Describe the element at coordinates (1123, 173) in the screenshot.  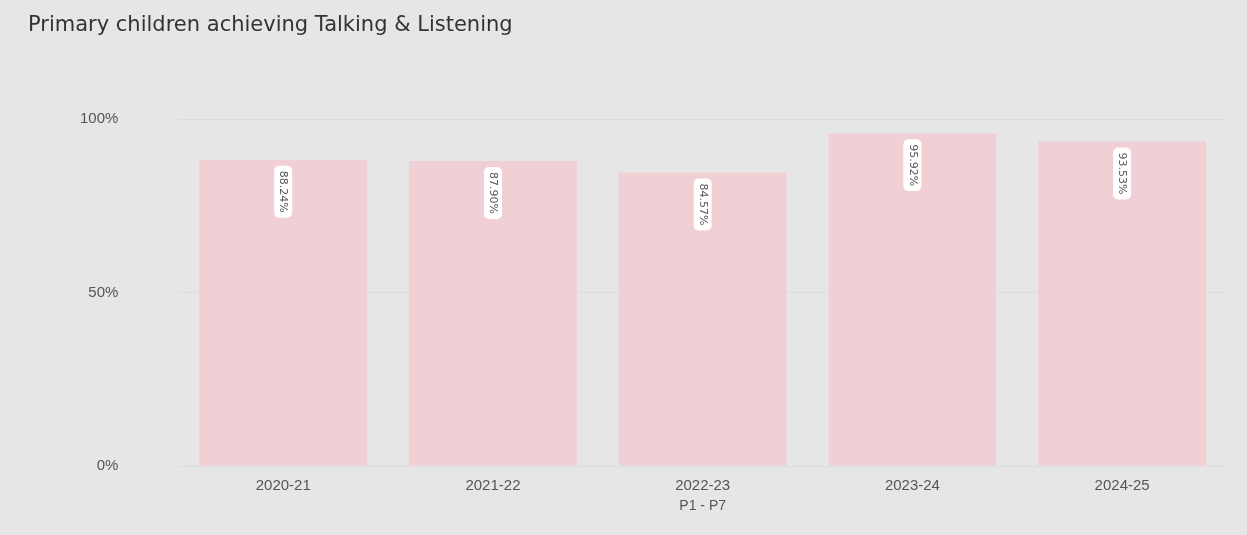
I see `data-label: 93.53%` at that location.